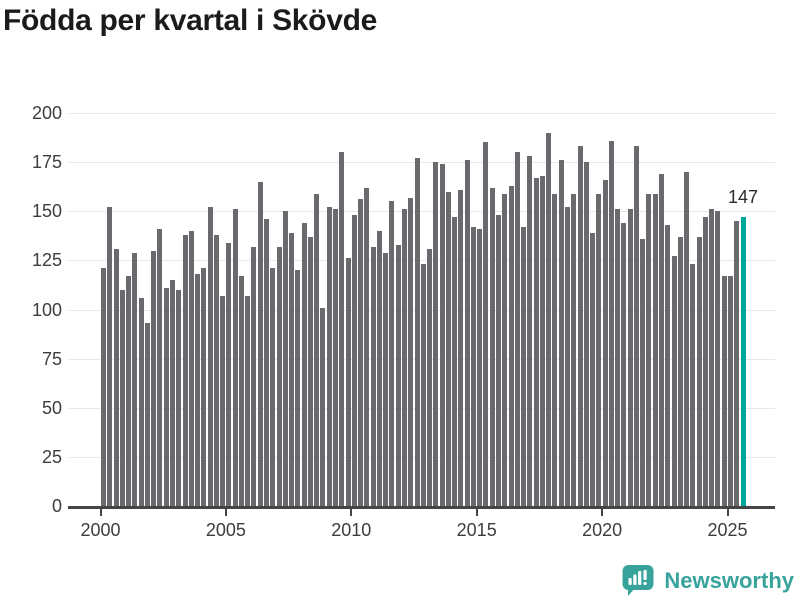  Describe the element at coordinates (46, 113) in the screenshot. I see `y-axis-tick-label: 200` at that location.